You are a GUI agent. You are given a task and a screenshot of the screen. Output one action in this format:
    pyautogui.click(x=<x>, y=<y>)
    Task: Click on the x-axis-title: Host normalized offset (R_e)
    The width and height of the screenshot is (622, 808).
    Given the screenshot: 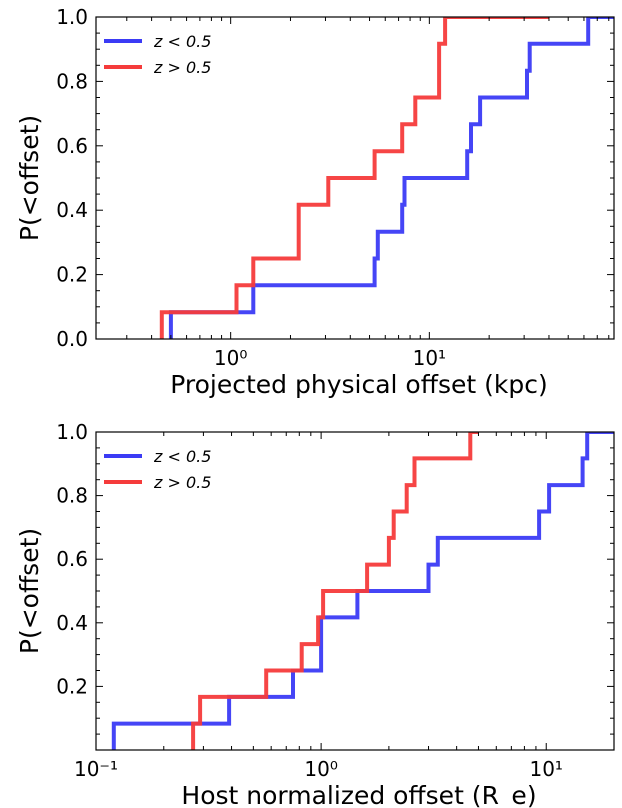 What is the action you would take?
    pyautogui.click(x=358, y=794)
    